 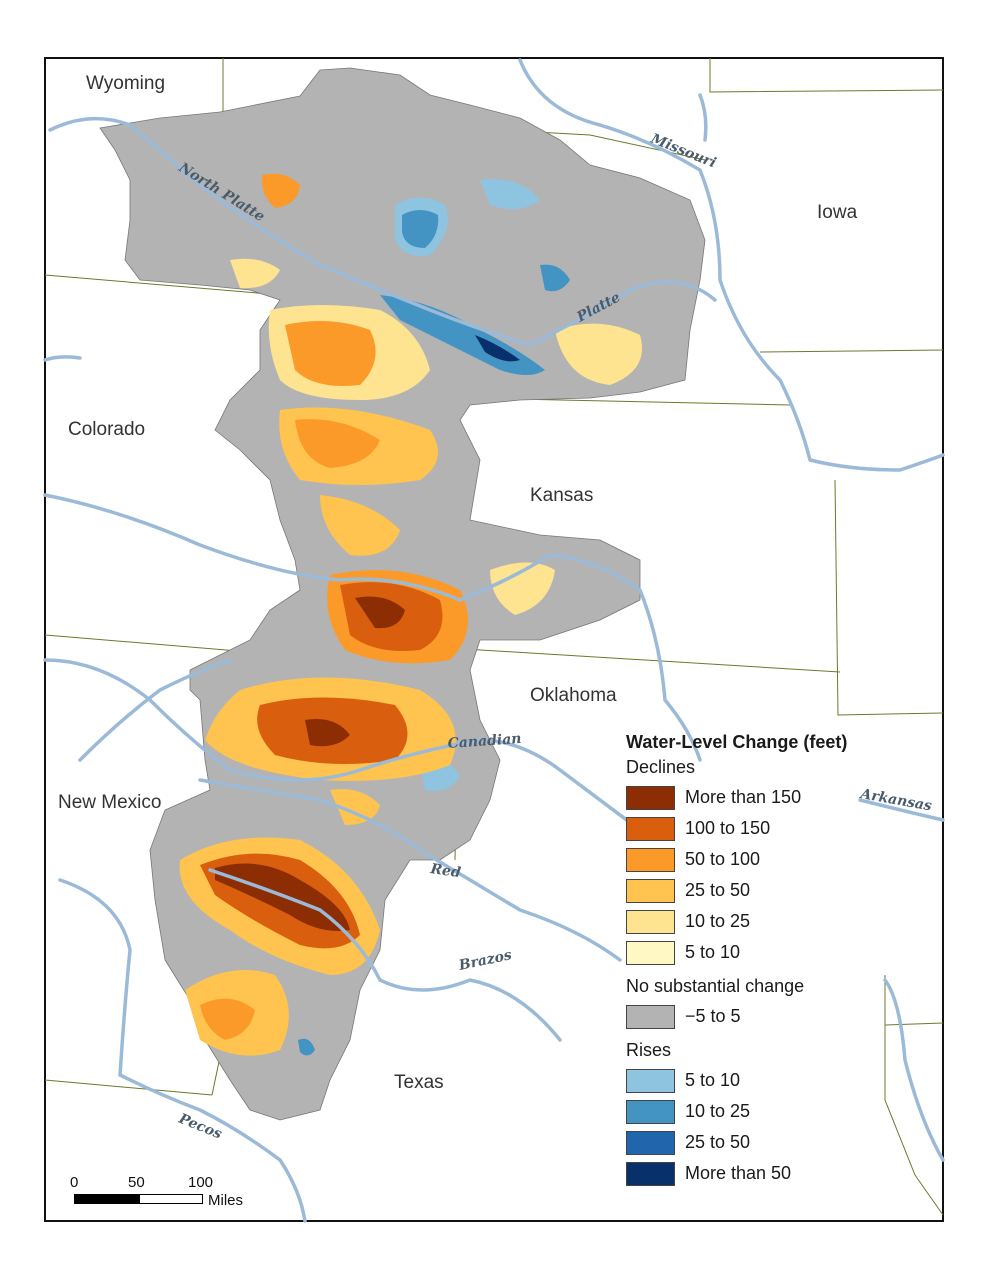 What do you see at coordinates (420, 229) in the screenshot?
I see `rise-zone-nebraska-inner` at bounding box center [420, 229].